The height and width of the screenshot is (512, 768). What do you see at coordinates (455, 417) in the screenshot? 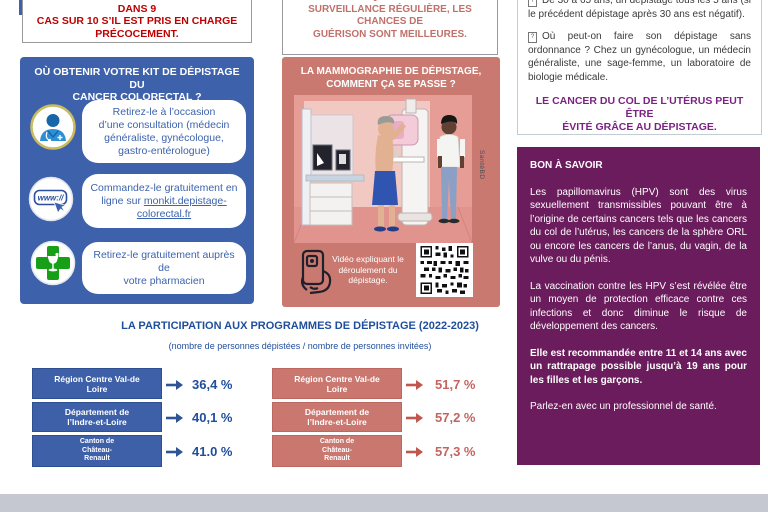
I see `stat-value-breast-departement: 57,2 %` at bounding box center [455, 417].